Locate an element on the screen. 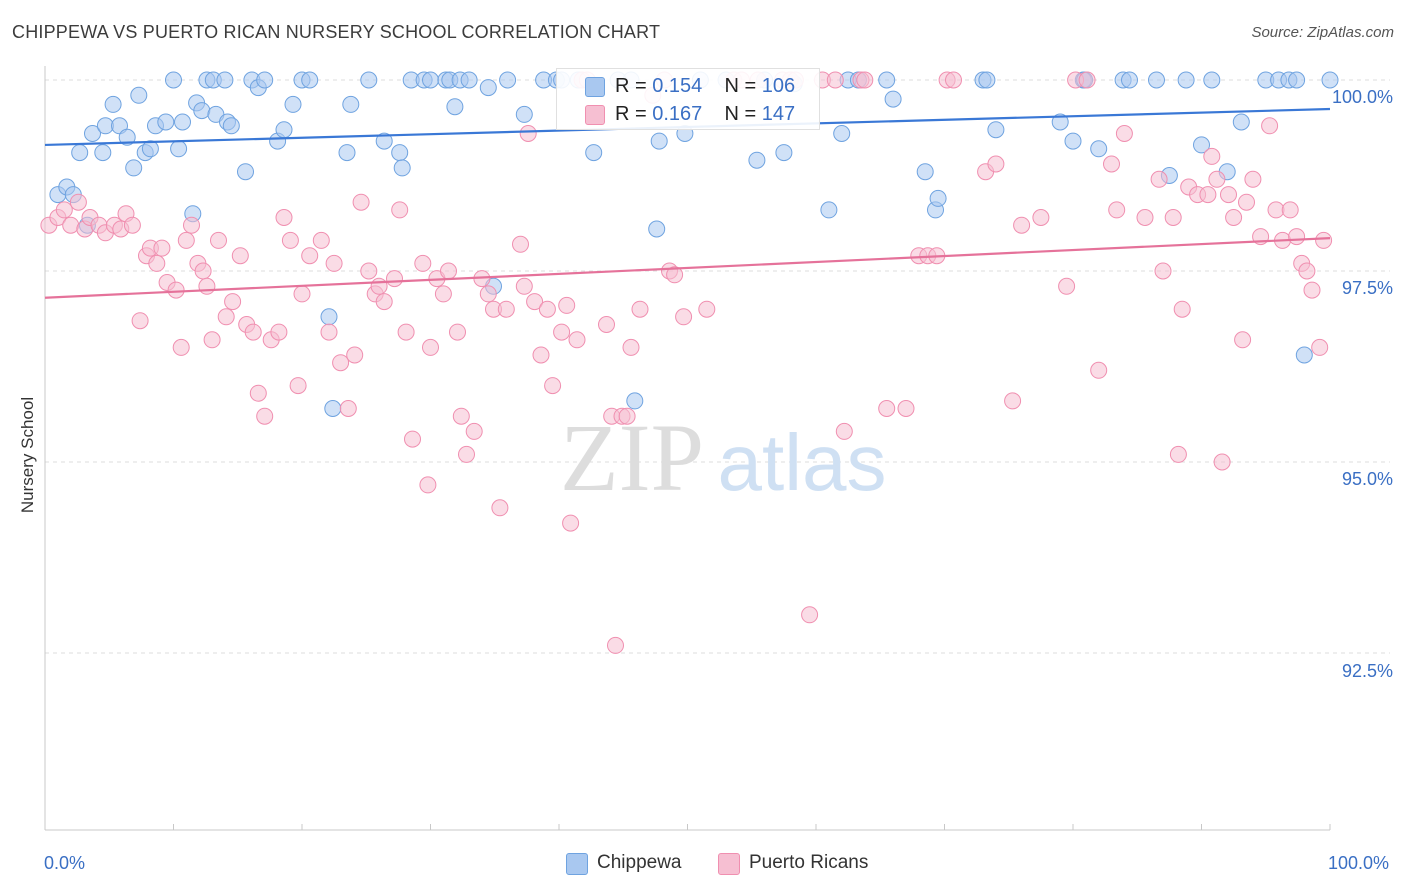  y-tick-label: 100.0% is located at coordinates (1362, 97).